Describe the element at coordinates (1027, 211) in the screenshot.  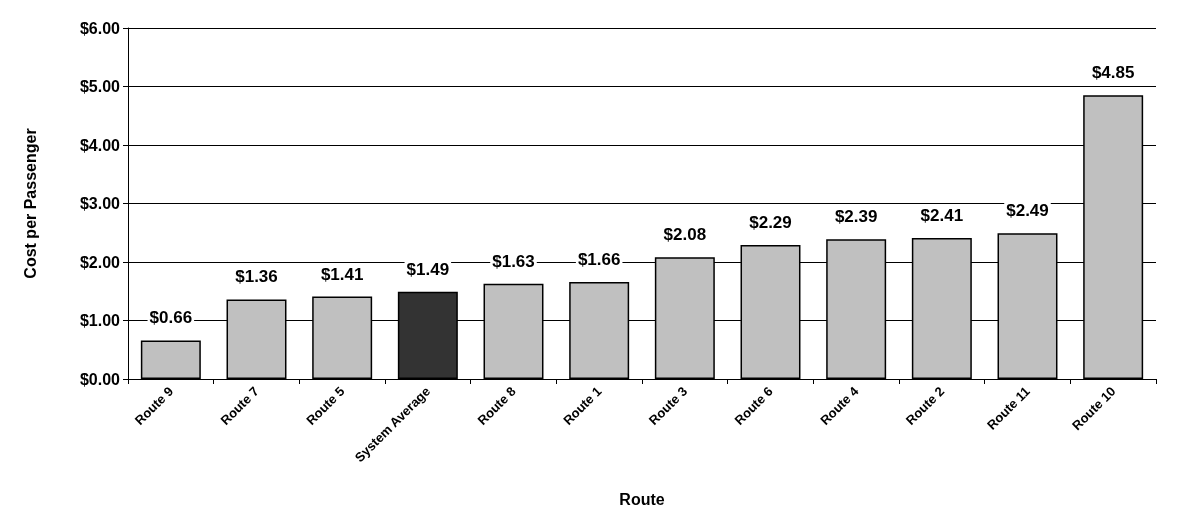
I see `data-label: $2.49` at that location.